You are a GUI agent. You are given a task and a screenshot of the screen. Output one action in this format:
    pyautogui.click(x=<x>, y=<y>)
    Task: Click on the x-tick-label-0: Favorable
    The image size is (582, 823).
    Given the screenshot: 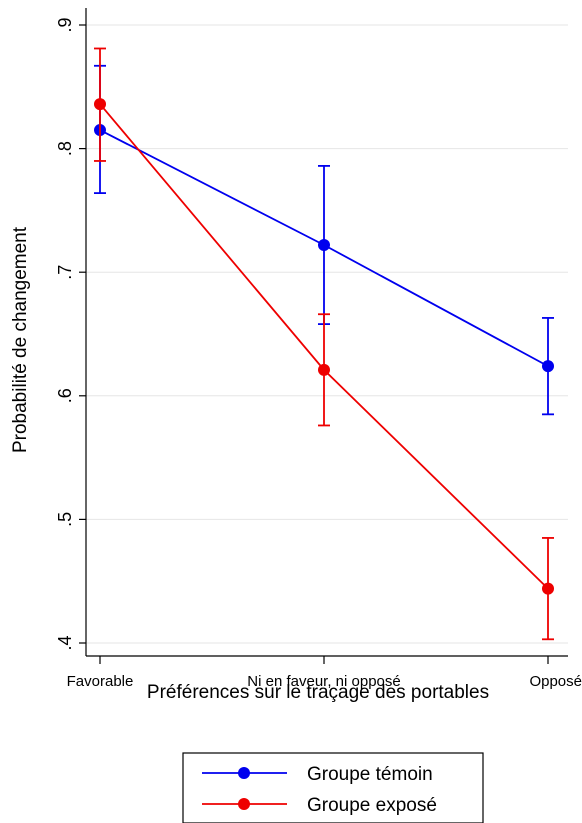 What is the action you would take?
    pyautogui.click(x=100, y=681)
    